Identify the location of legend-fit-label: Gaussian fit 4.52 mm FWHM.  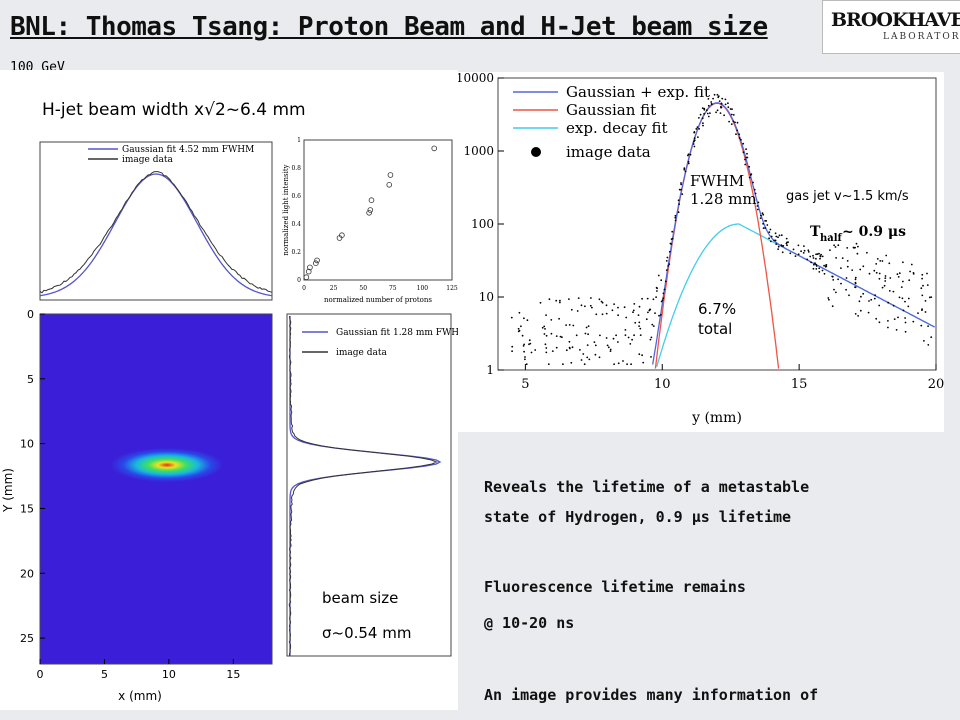
(188, 150).